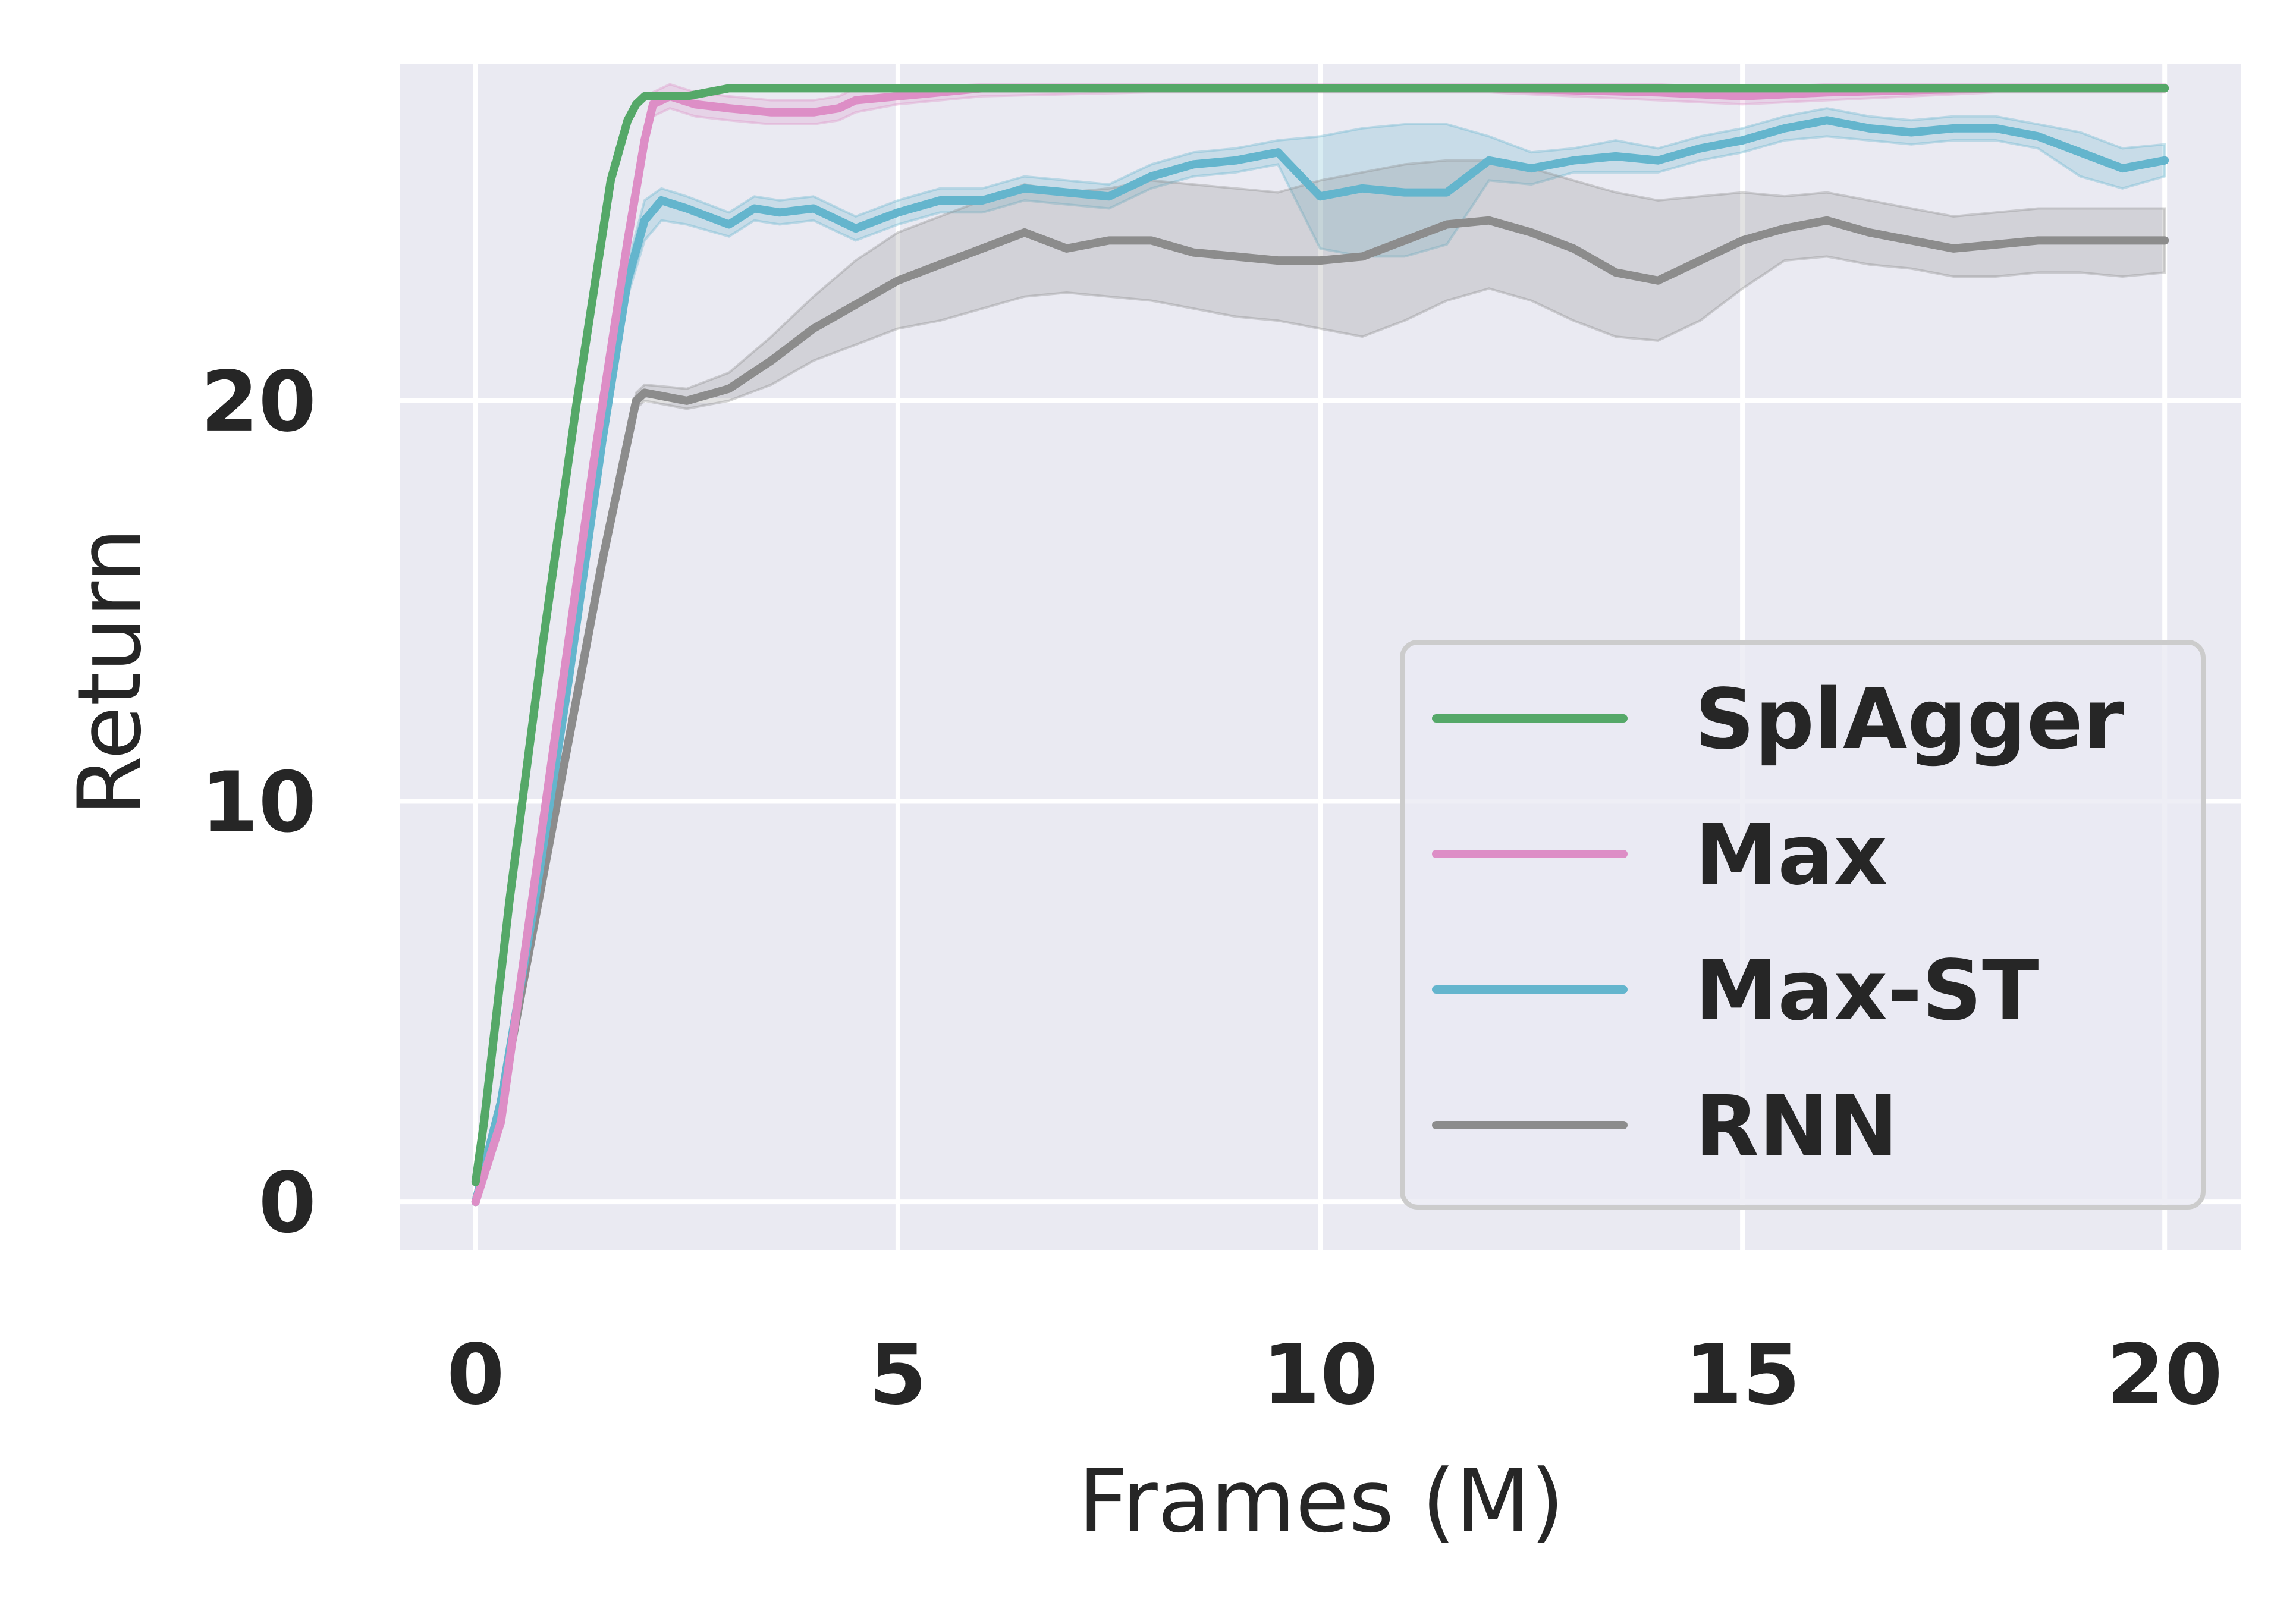  What do you see at coordinates (287, 1203) in the screenshot?
I see `y-tick-label: 0` at bounding box center [287, 1203].